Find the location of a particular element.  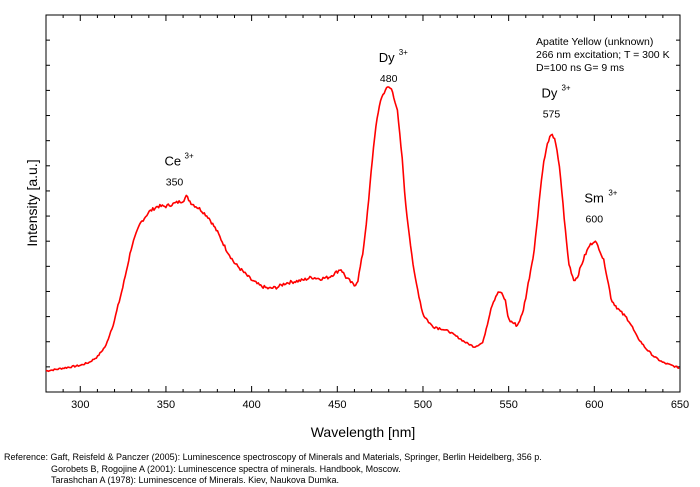

peak-annotation: Dy 3+ 480 is located at coordinates (393, 66).